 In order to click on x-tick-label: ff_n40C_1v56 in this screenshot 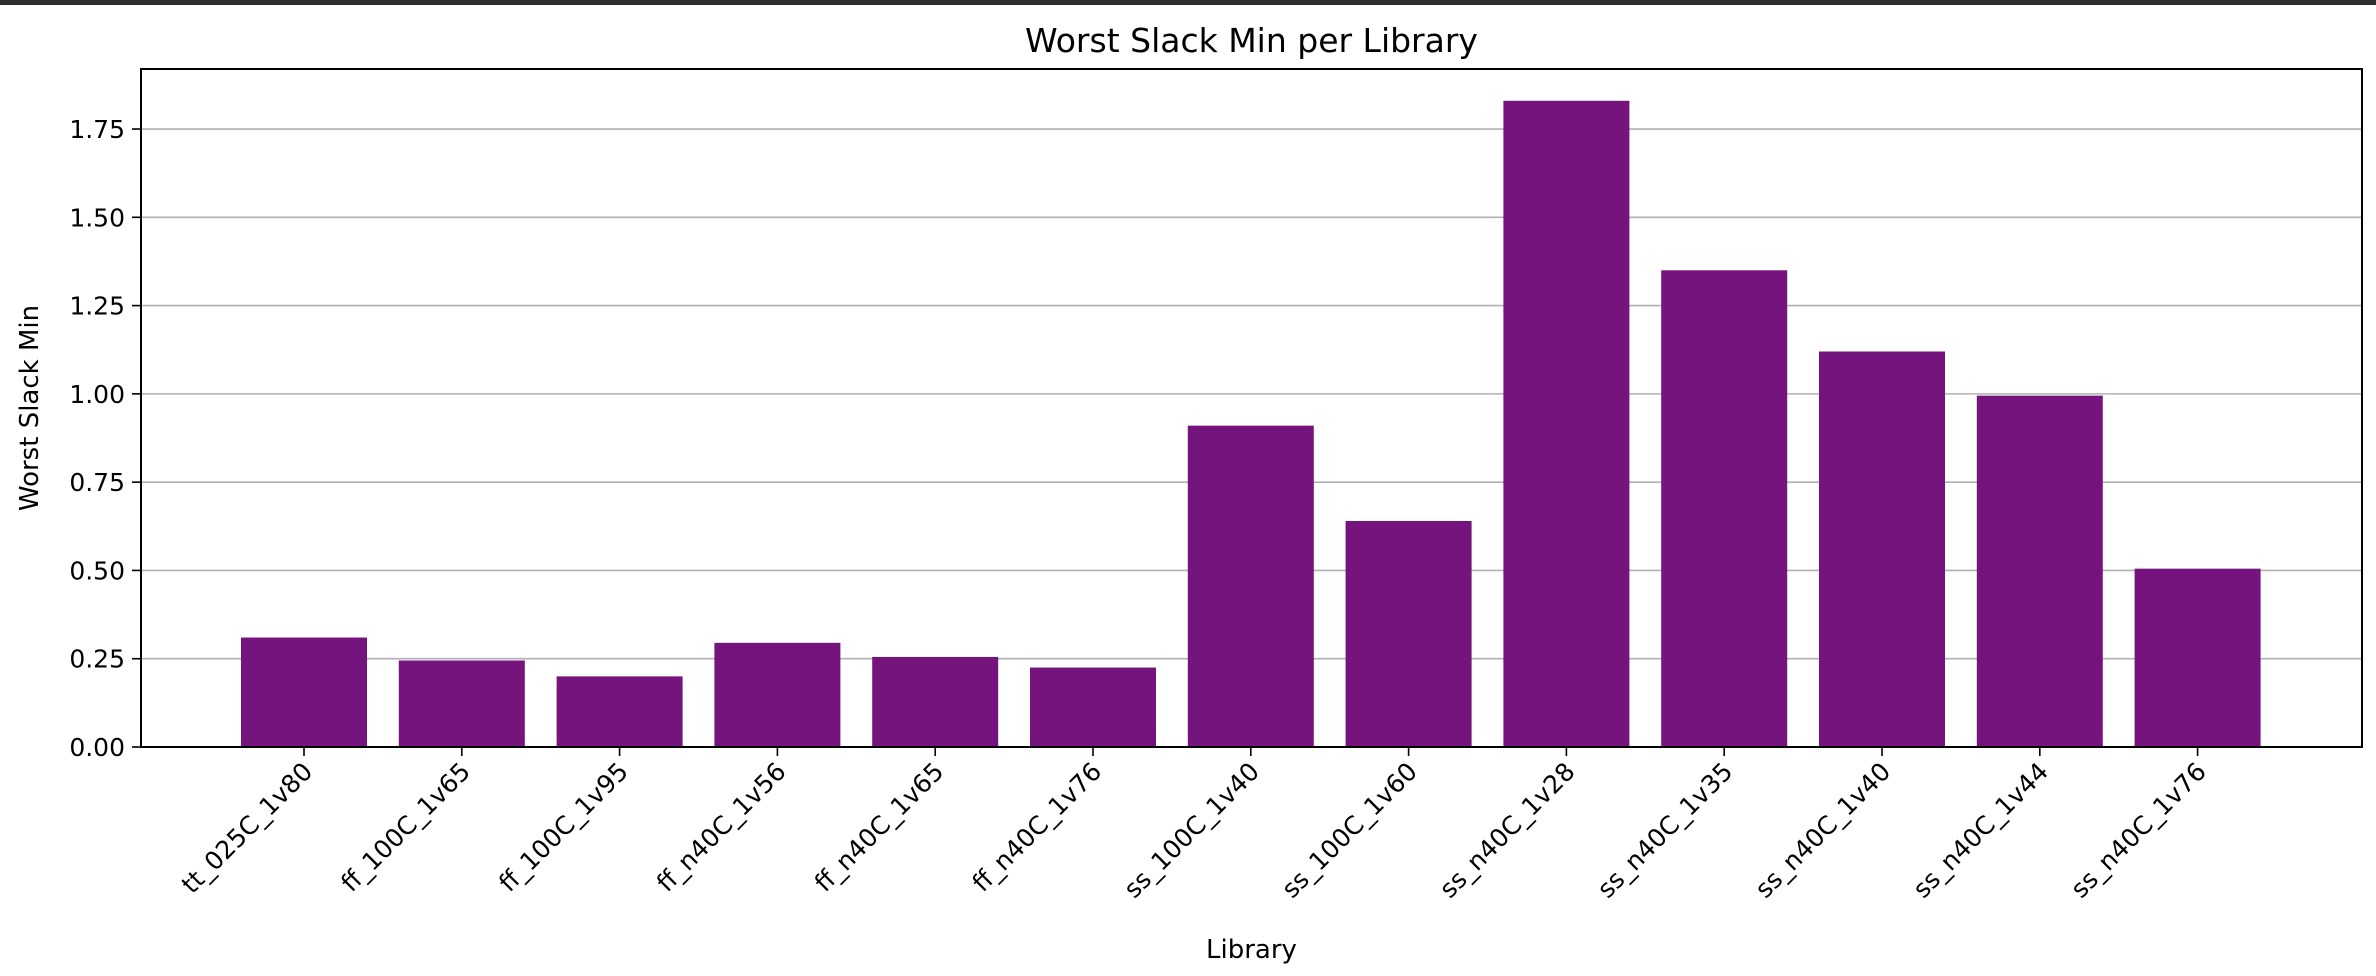, I will do `click(721, 827)`.